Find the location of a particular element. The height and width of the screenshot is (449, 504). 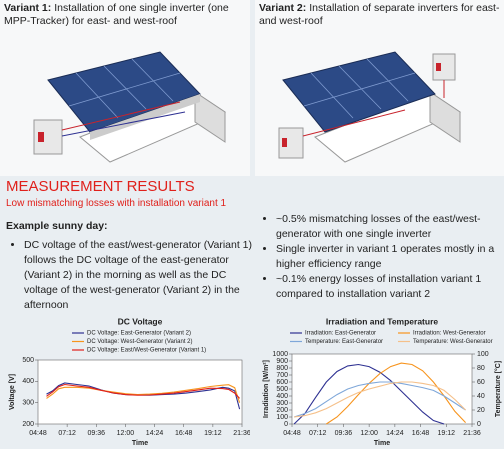

legend-label: Irradiation: West-Generator is located at coordinates (449, 334).